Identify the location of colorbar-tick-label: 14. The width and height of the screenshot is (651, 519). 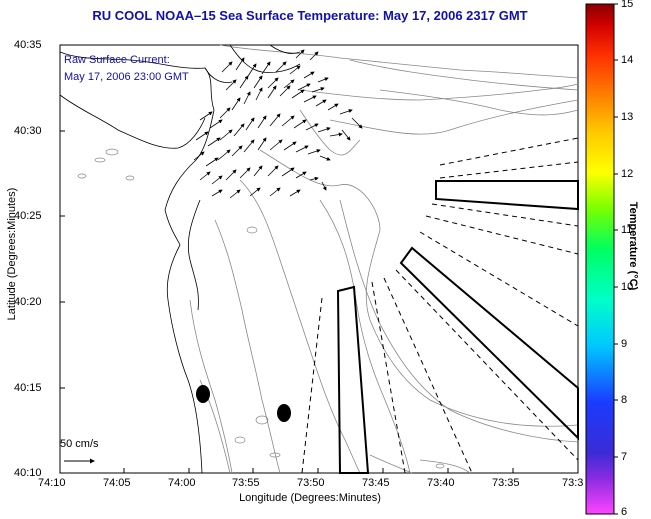
(627, 60).